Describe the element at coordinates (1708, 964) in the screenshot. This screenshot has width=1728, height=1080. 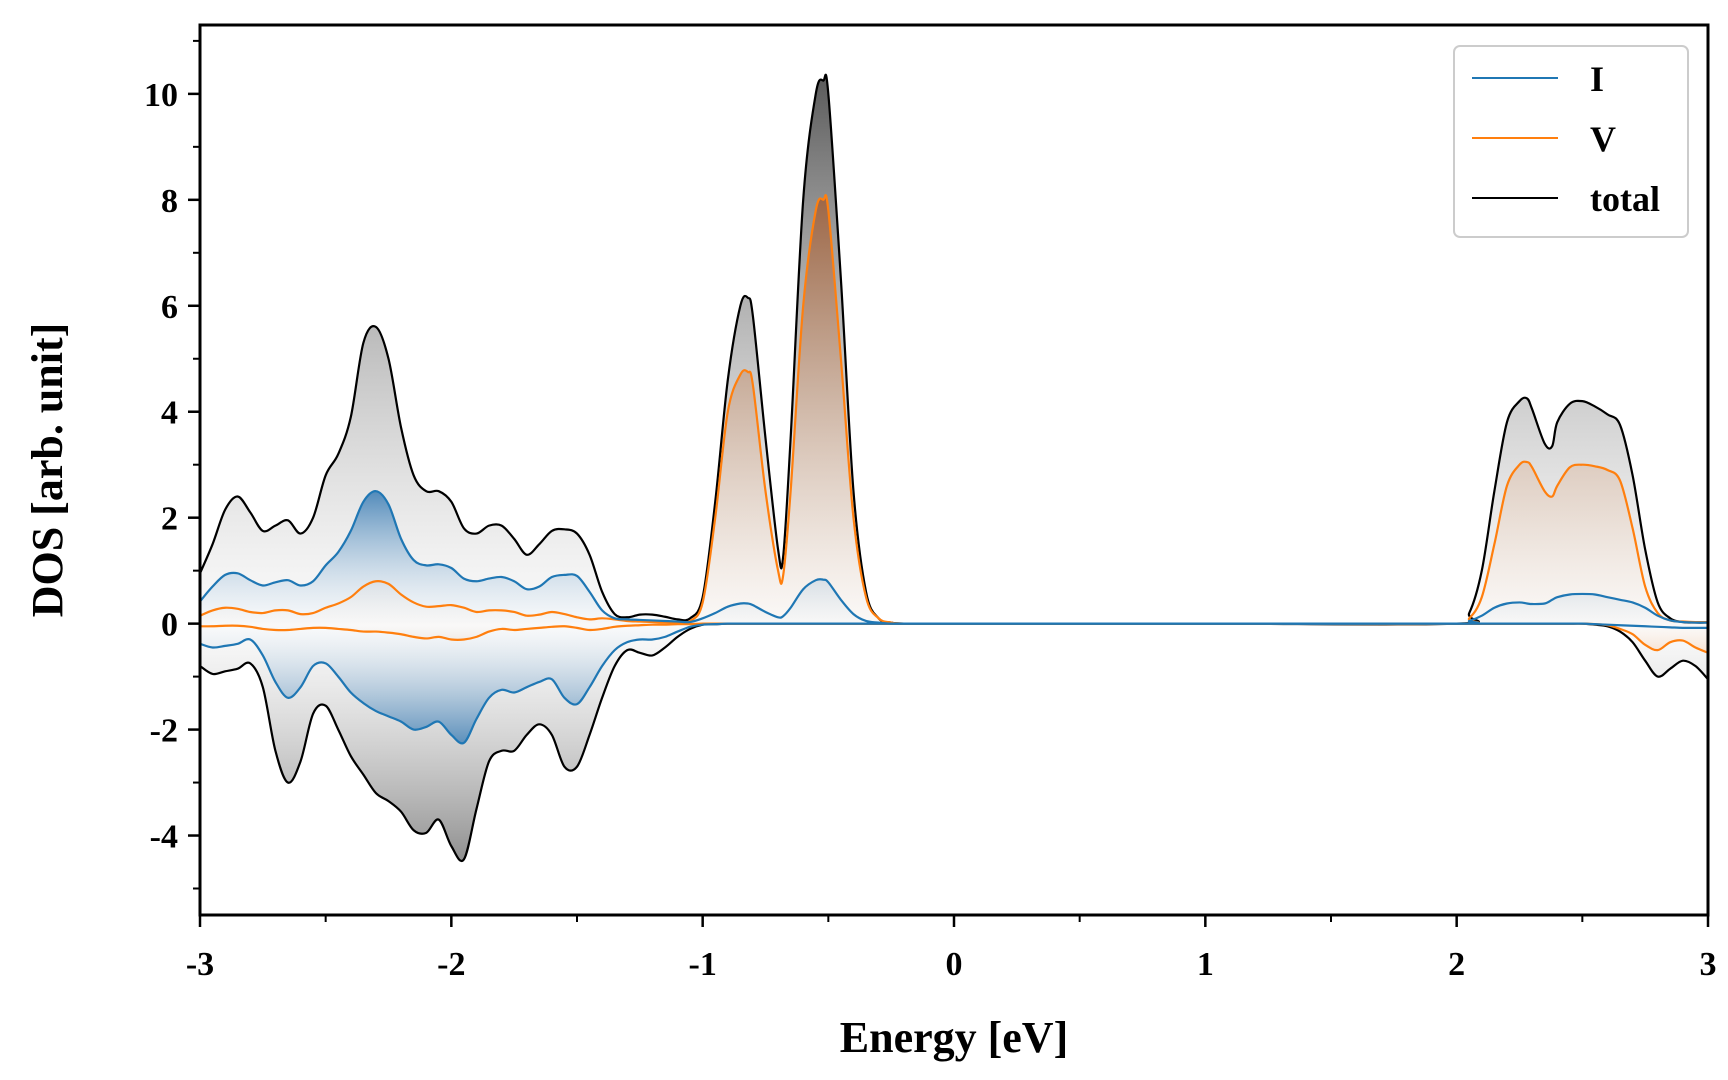
I see `x-tick-label: 3` at that location.